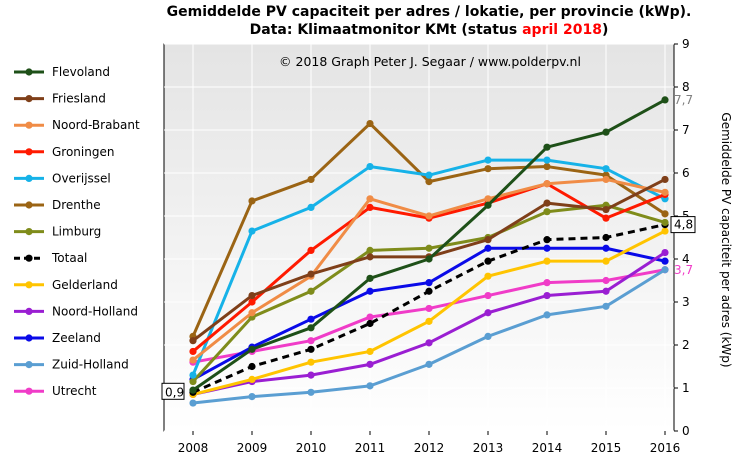 This screenshot has height=461, width=741. I want to click on legend-label-drenthe: Drenthe, so click(76, 205).